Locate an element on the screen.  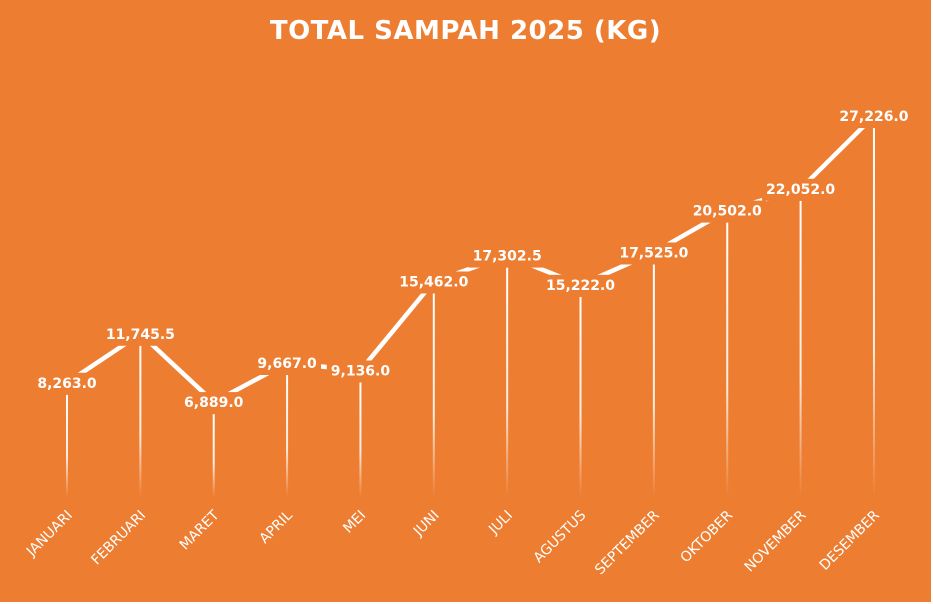
data-label: 8,263.0 is located at coordinates (67, 384).